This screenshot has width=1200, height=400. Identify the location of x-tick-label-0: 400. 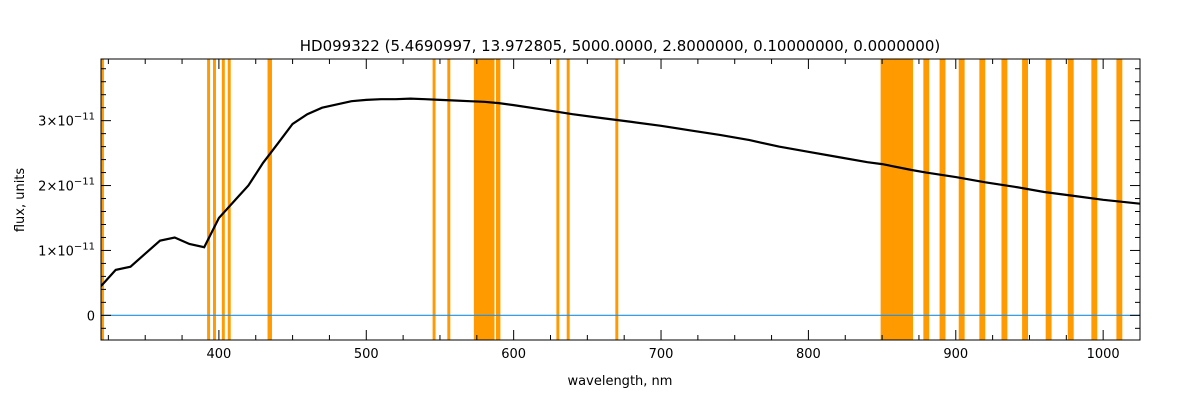
(218, 354).